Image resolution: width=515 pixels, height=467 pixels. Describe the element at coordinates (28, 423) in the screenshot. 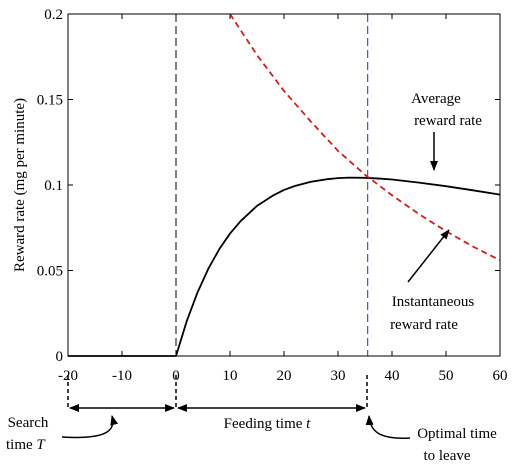

I see `search-time-label-line1: Search` at that location.